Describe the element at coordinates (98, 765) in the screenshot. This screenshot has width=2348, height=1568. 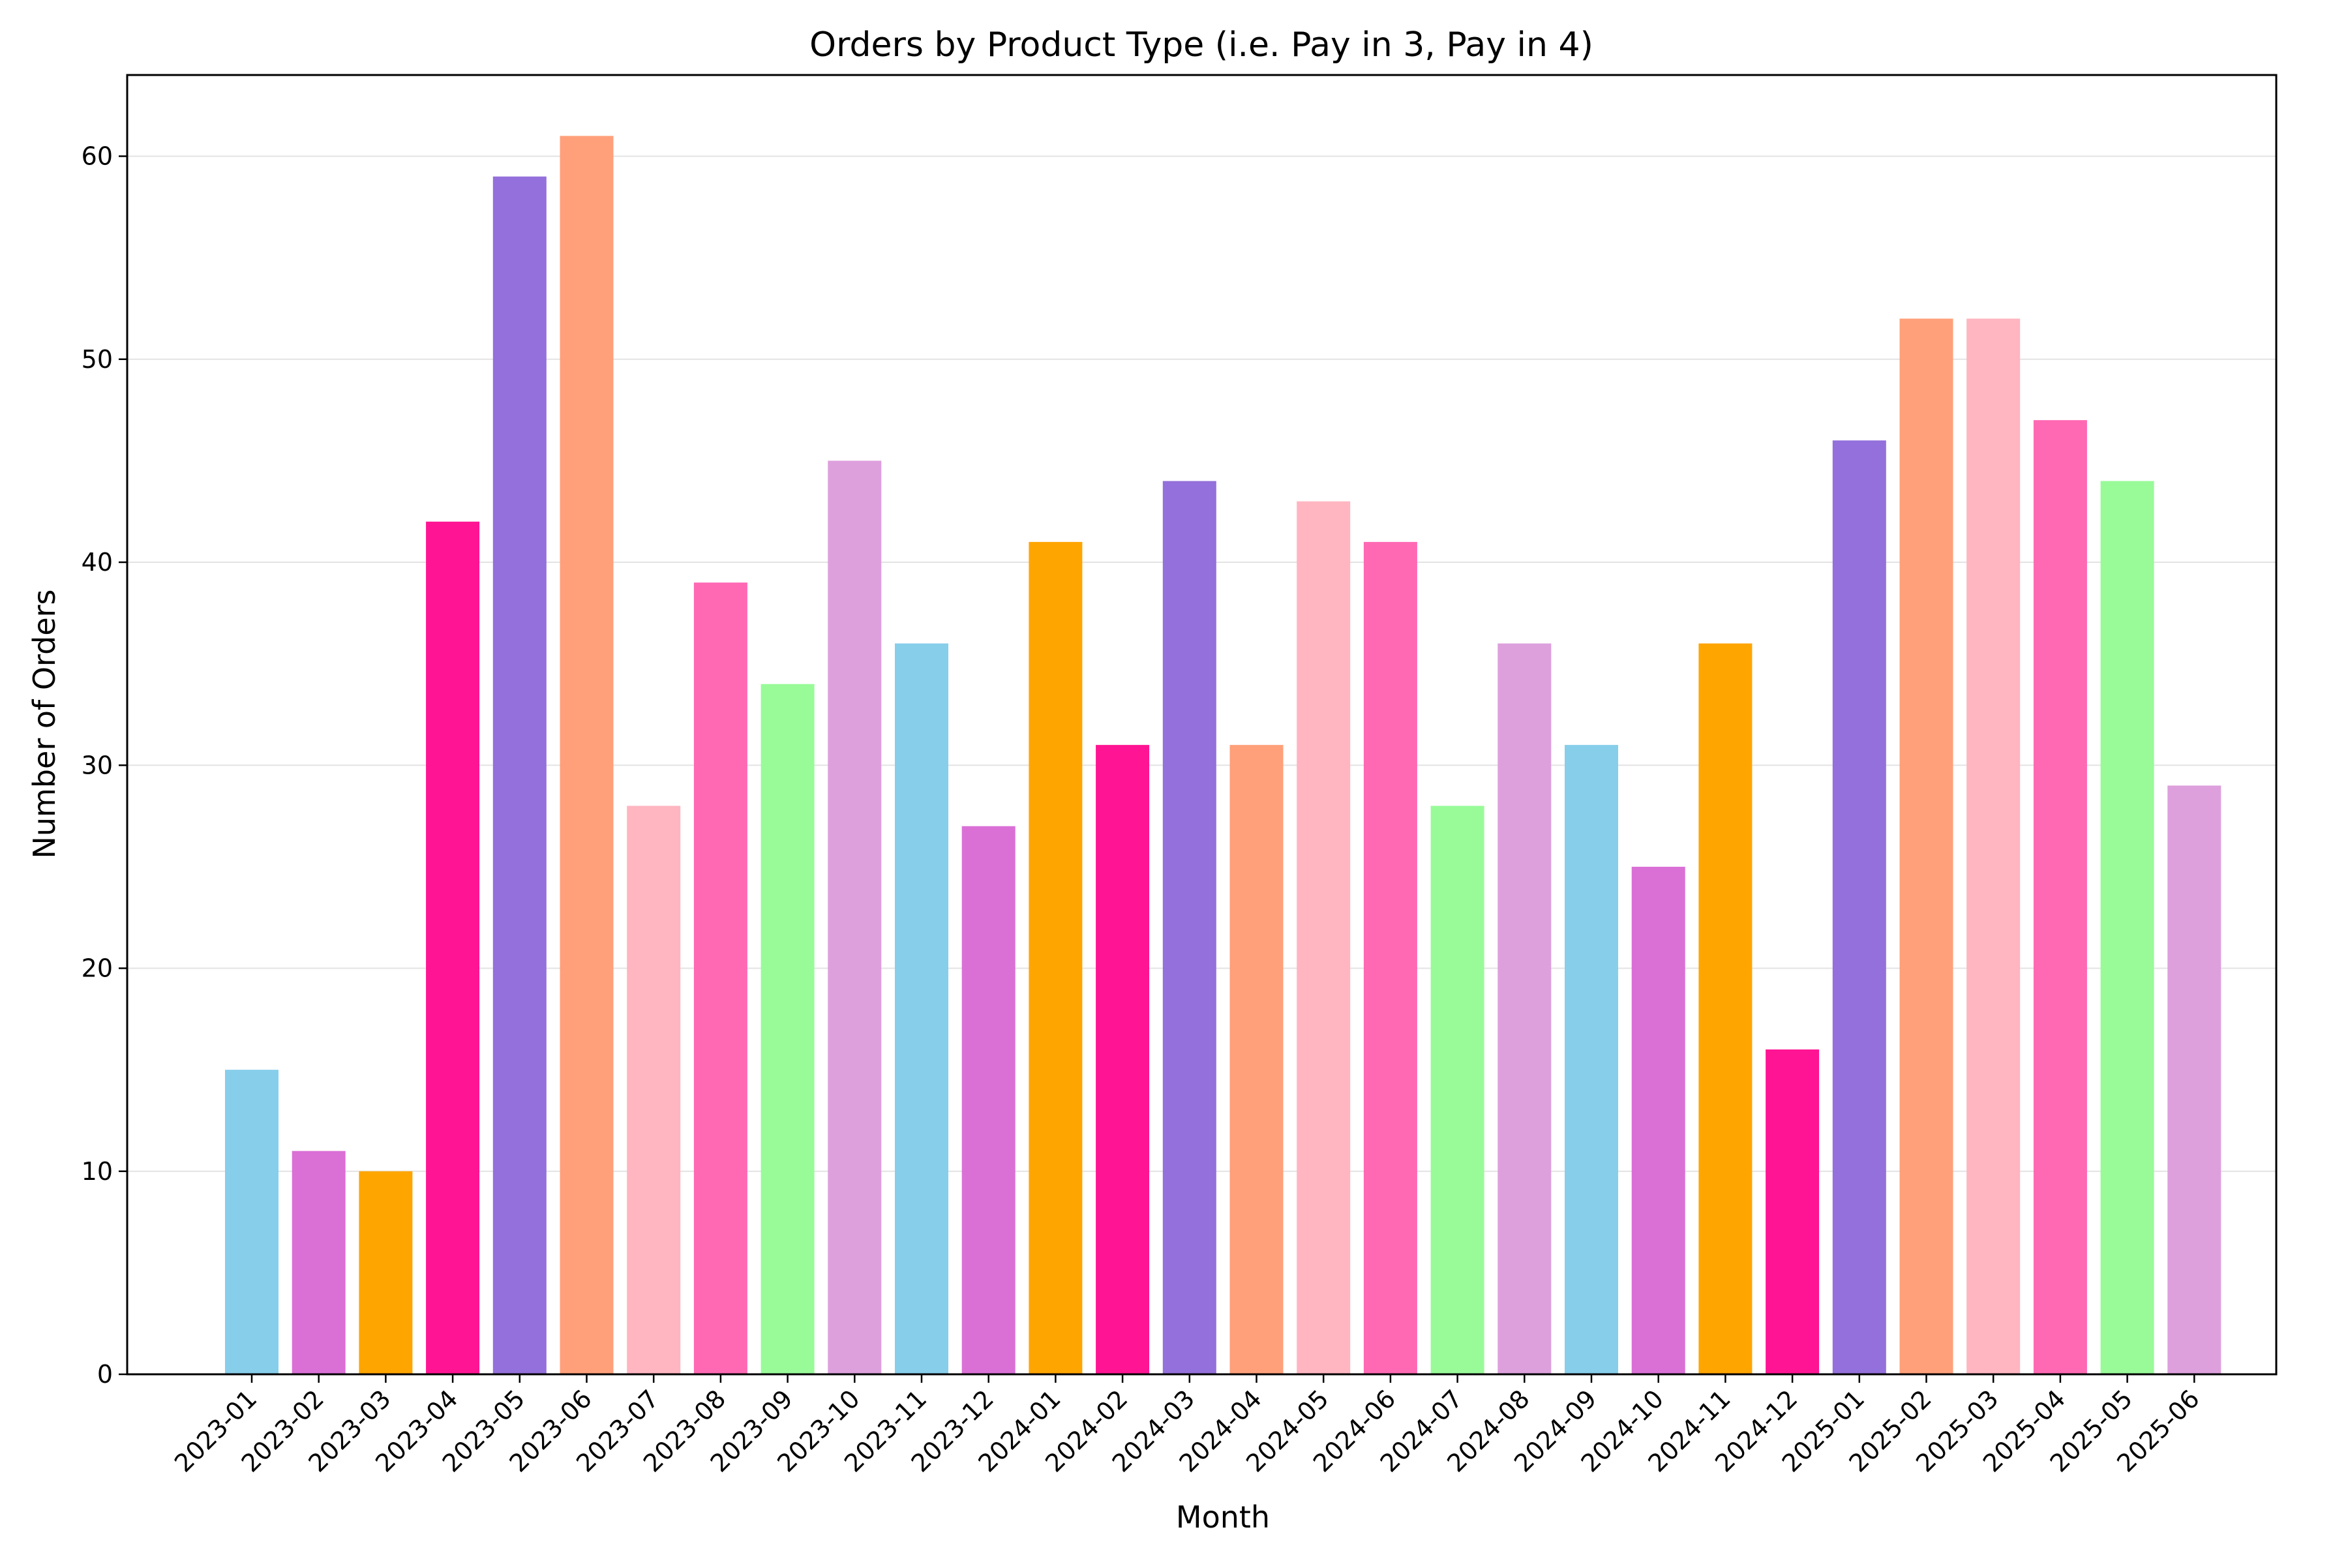
I see `y-tick-label: 30` at that location.